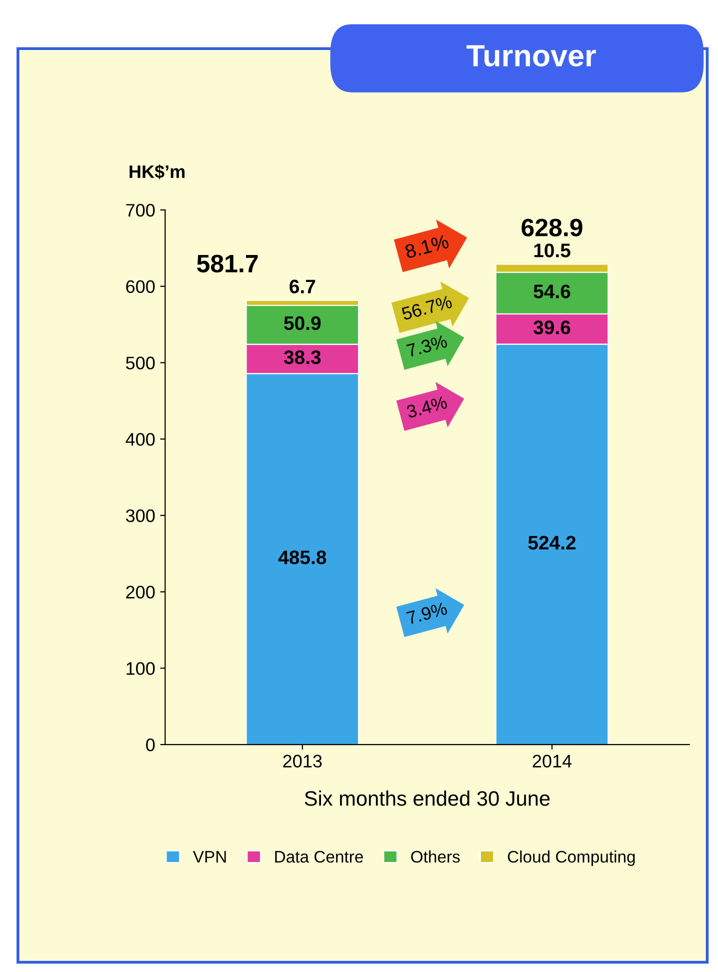 Image resolution: width=718 pixels, height=972 pixels. Describe the element at coordinates (427, 613) in the screenshot. I see `annotation: 7.9%` at that location.